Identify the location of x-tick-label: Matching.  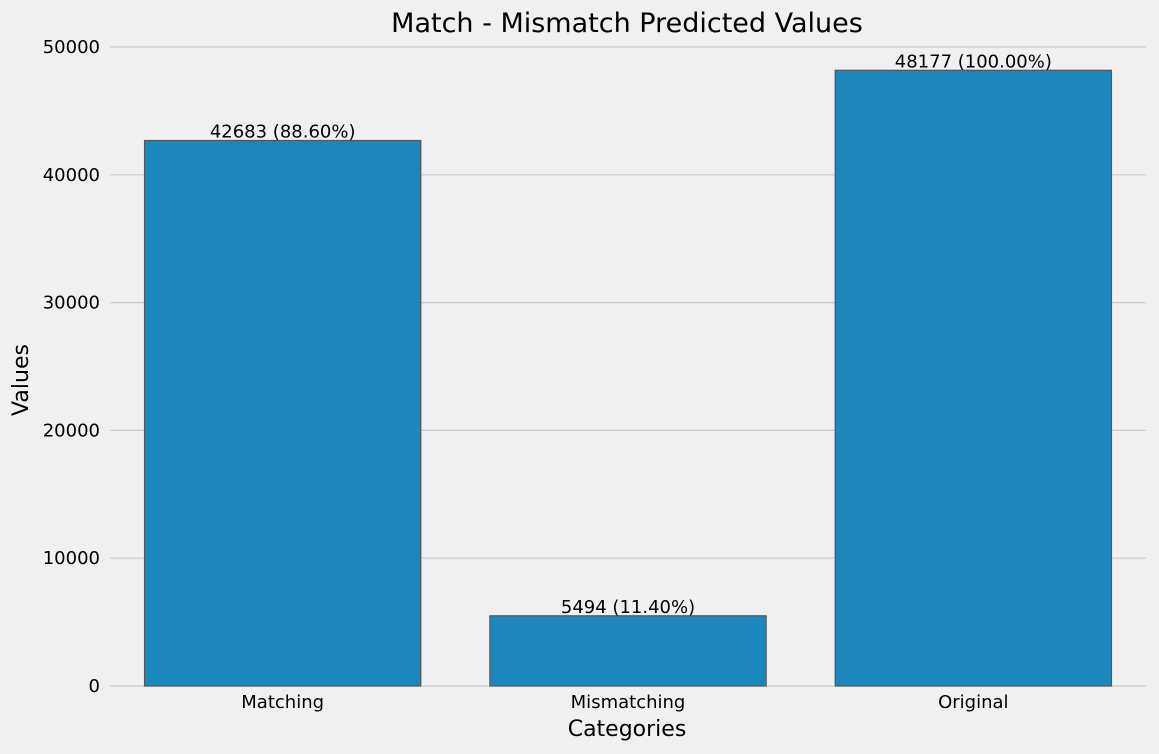
(282, 702).